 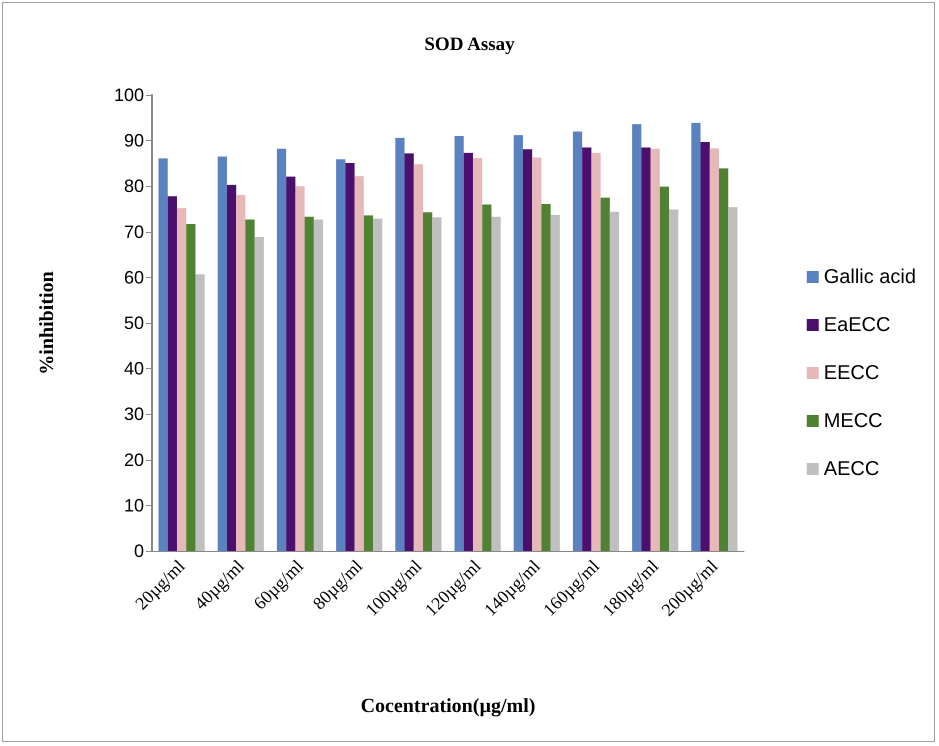 I want to click on legend-label: EaECC, so click(x=857, y=325).